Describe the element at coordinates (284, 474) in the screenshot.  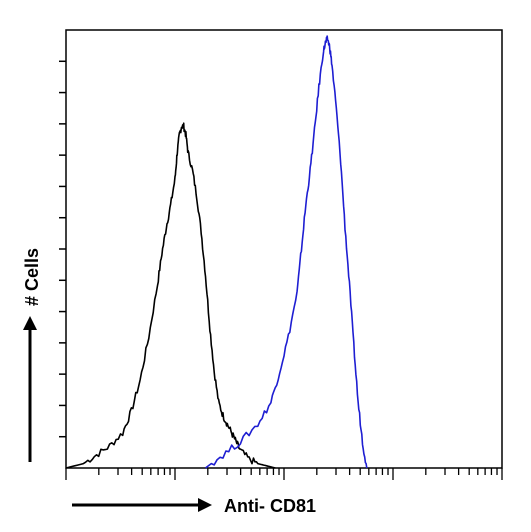
I see `x-axis-ticks` at that location.